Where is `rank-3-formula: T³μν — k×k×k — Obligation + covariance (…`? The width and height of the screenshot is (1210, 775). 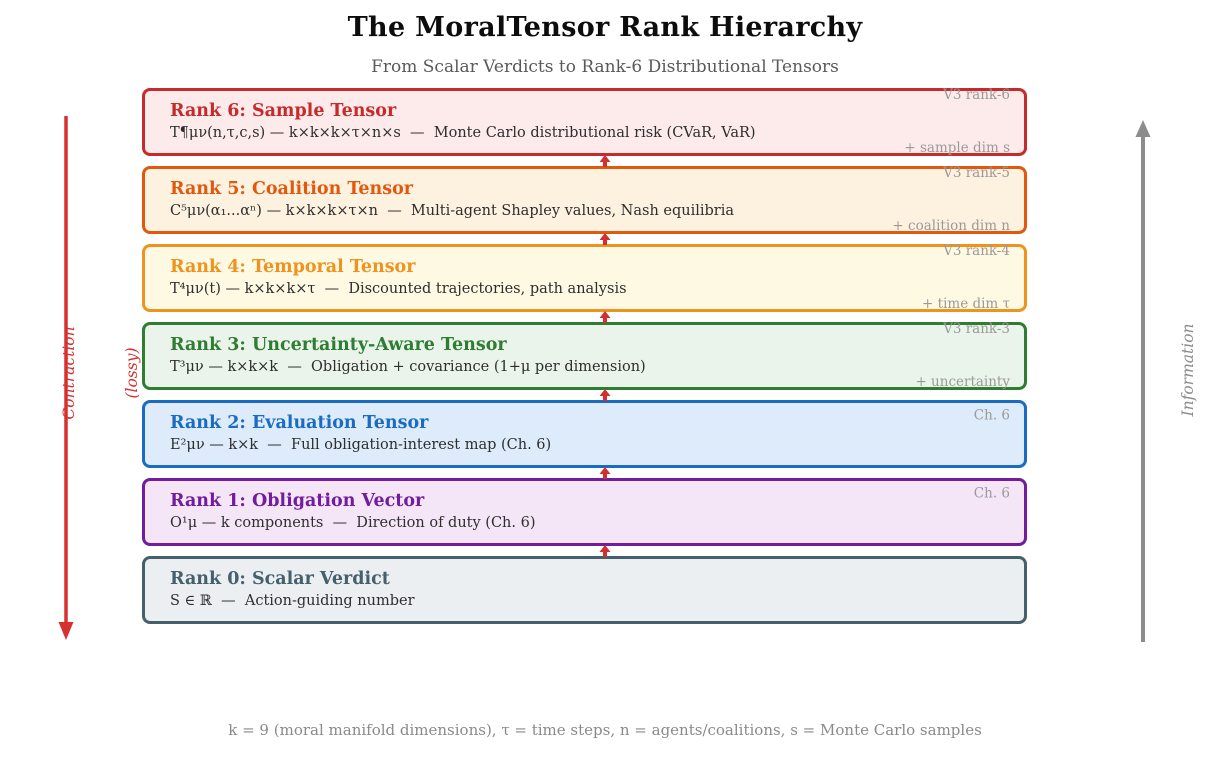
rank-3-formula: T³μν — k×k×k — Obligation + covariance (… is located at coordinates (408, 367).